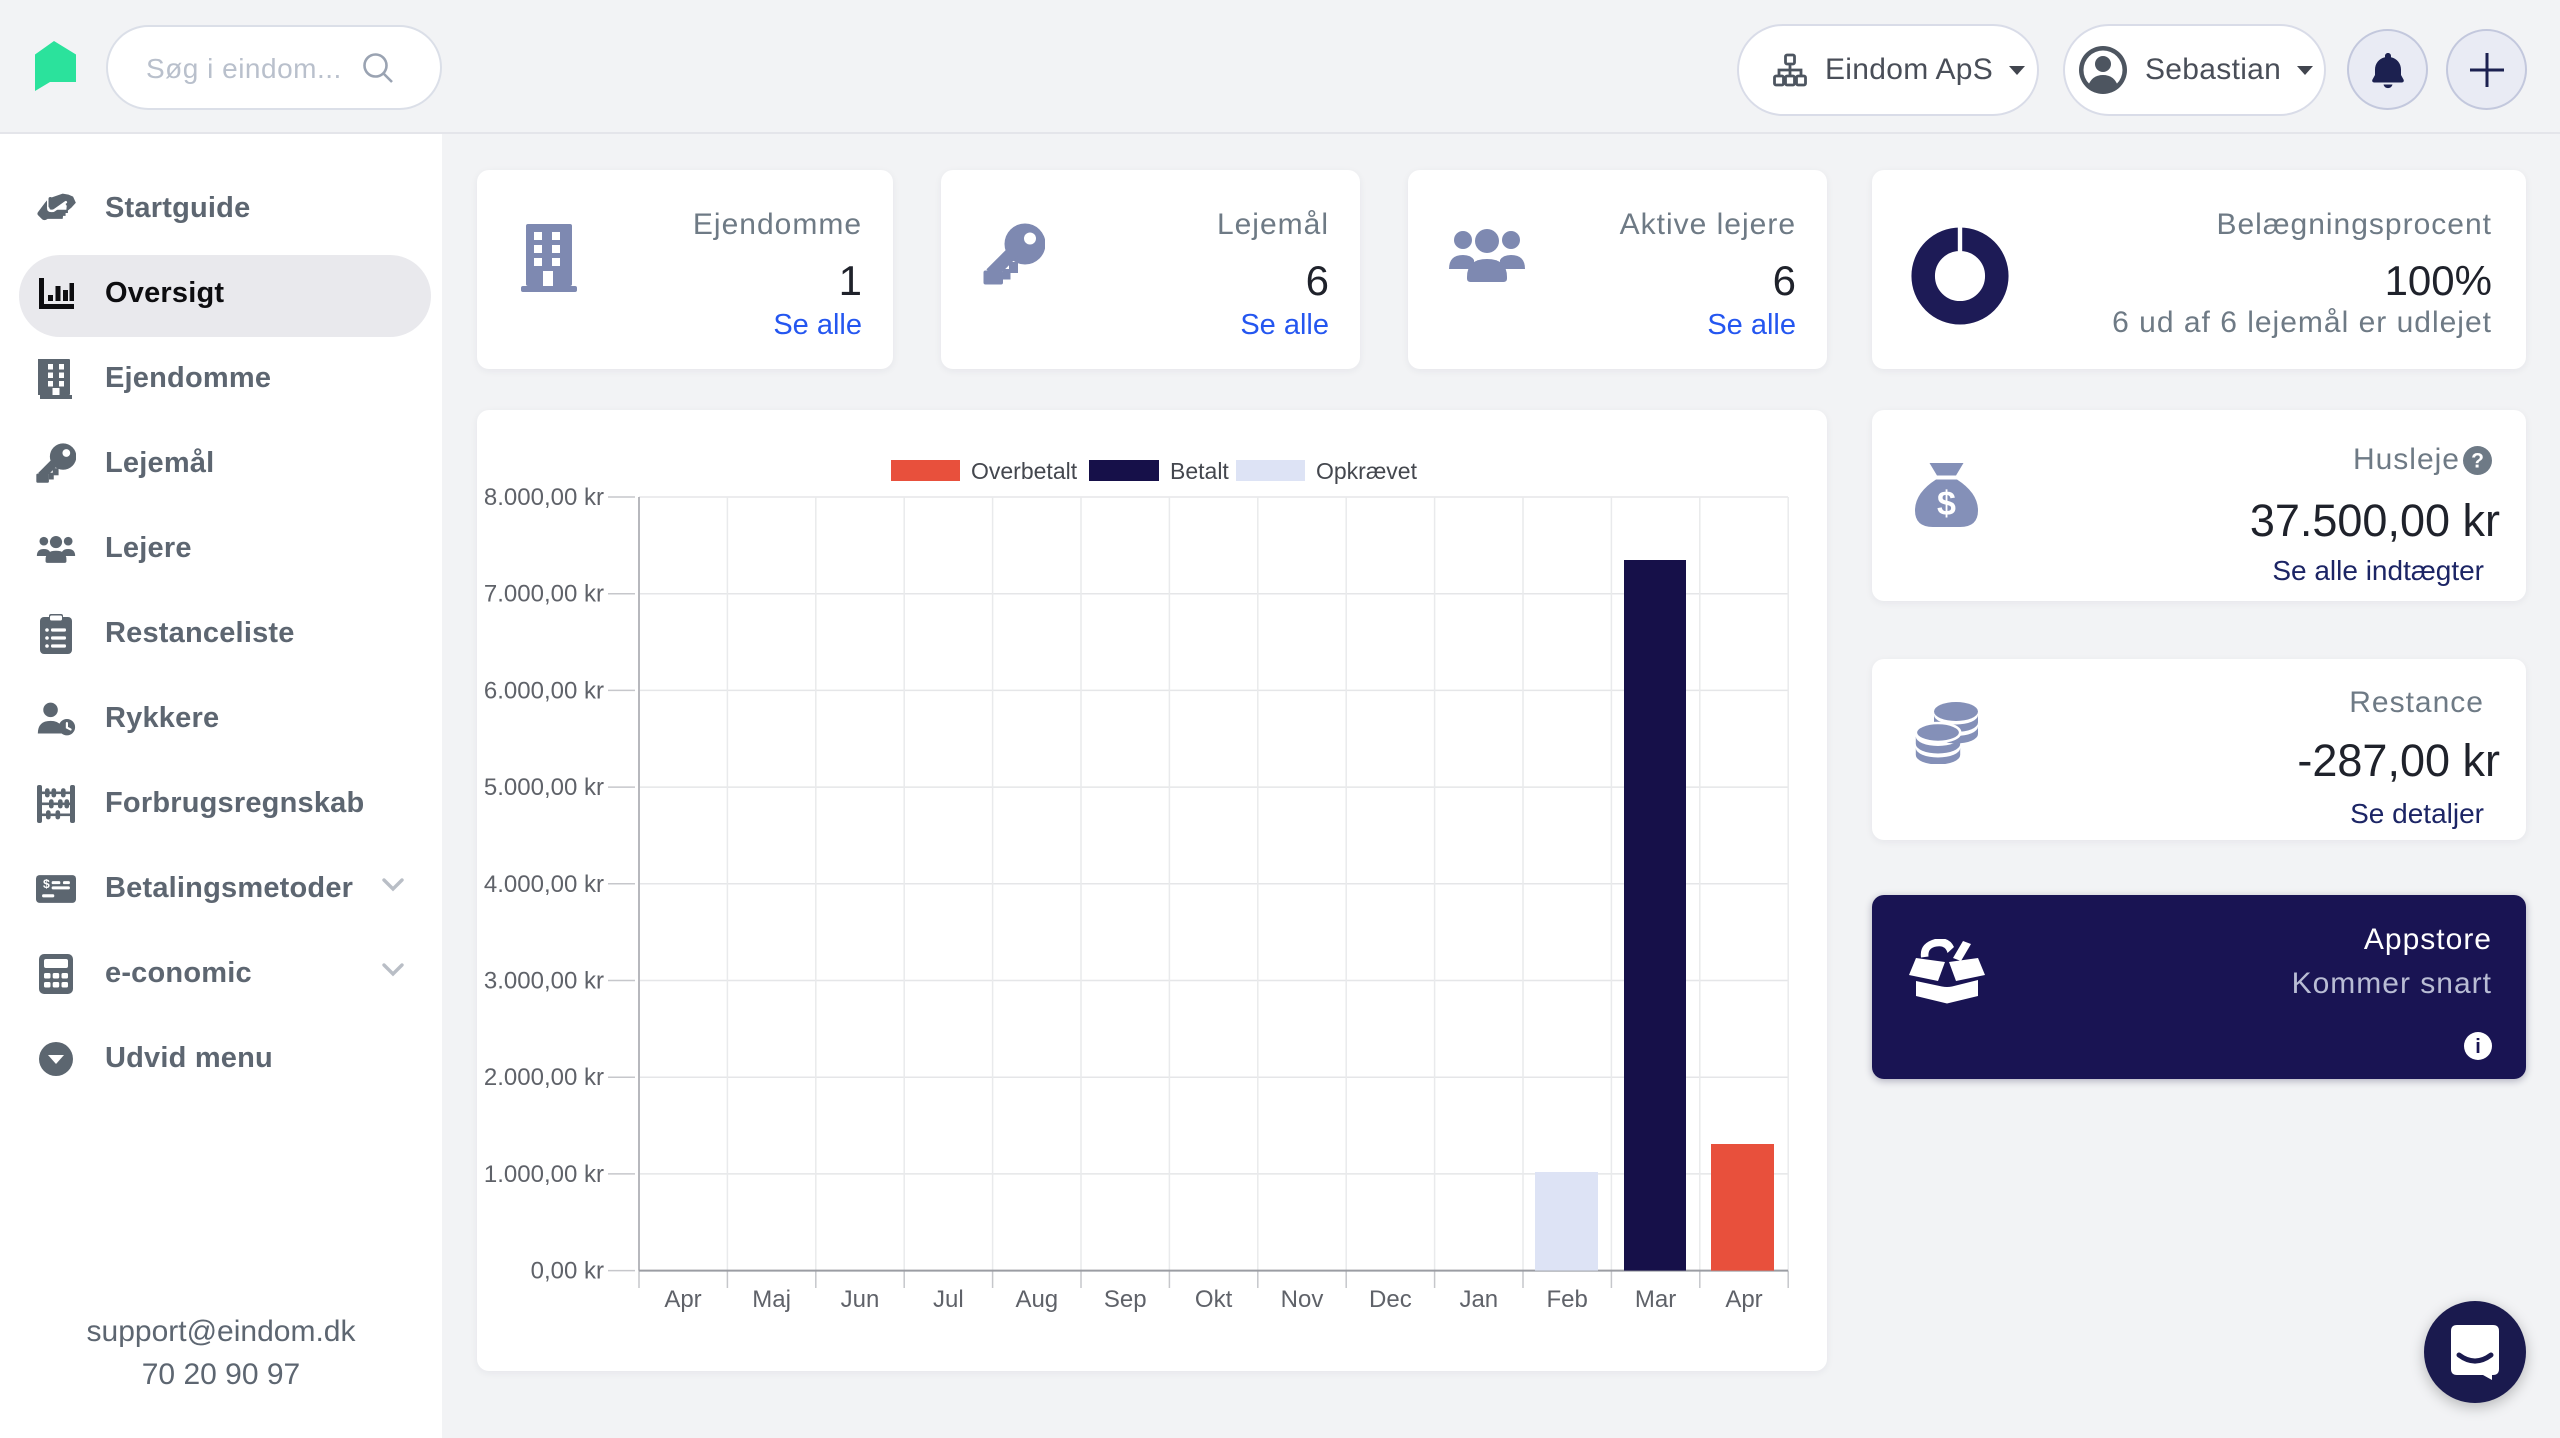  What do you see at coordinates (544, 1077) in the screenshot?
I see `svg-text: 2.000,00 kr` at bounding box center [544, 1077].